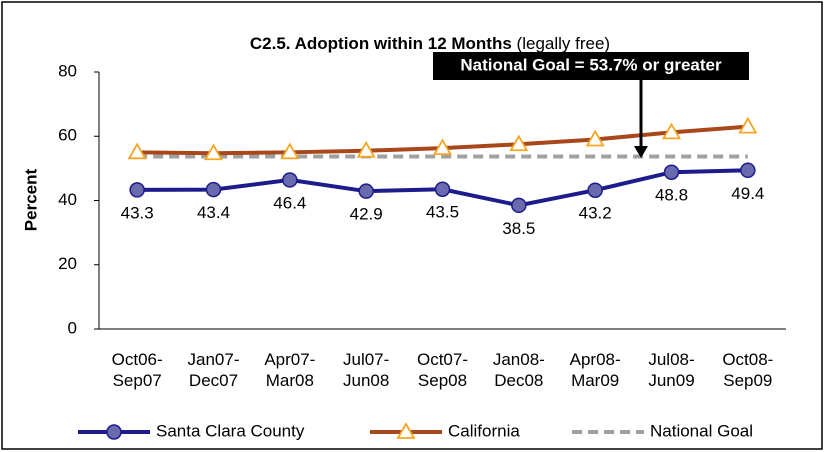 This screenshot has height=452, width=825. I want to click on x-tick-label: Jan07-Dec07, so click(214, 370).